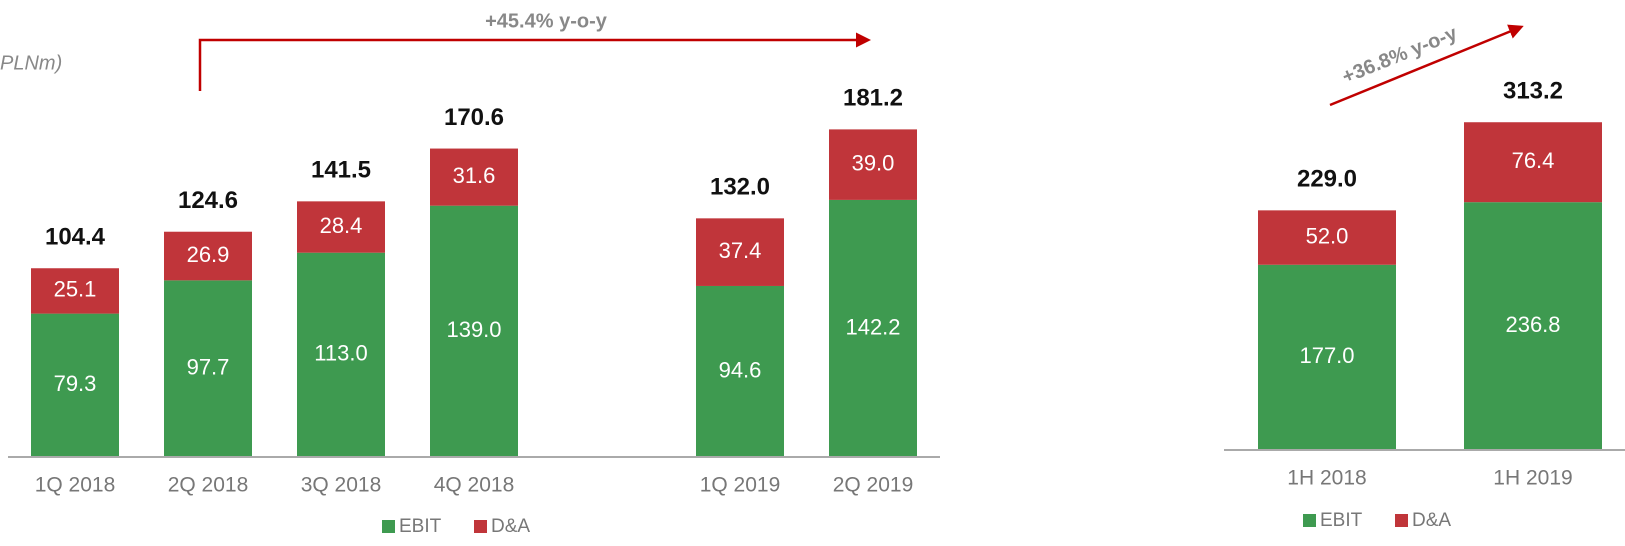 Image resolution: width=1625 pixels, height=546 pixels. Describe the element at coordinates (740, 187) in the screenshot. I see `total-label: 132.0` at that location.